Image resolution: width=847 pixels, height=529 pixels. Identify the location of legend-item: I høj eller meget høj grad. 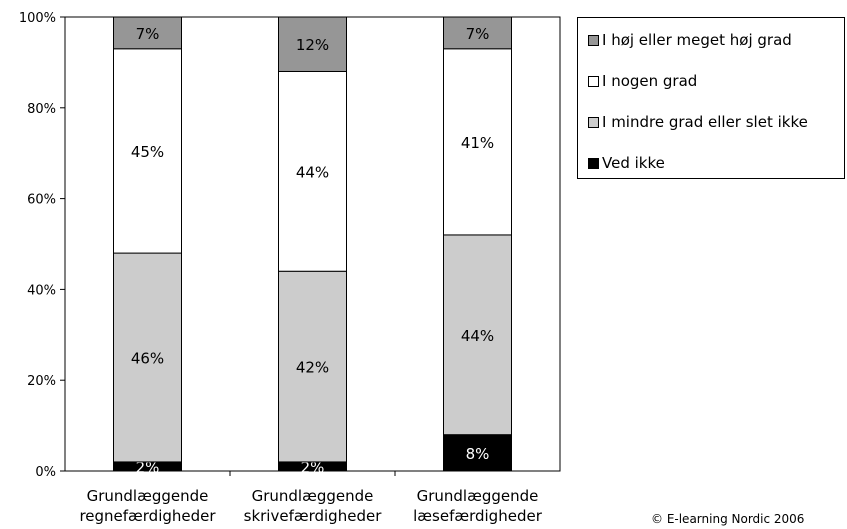
(690, 40).